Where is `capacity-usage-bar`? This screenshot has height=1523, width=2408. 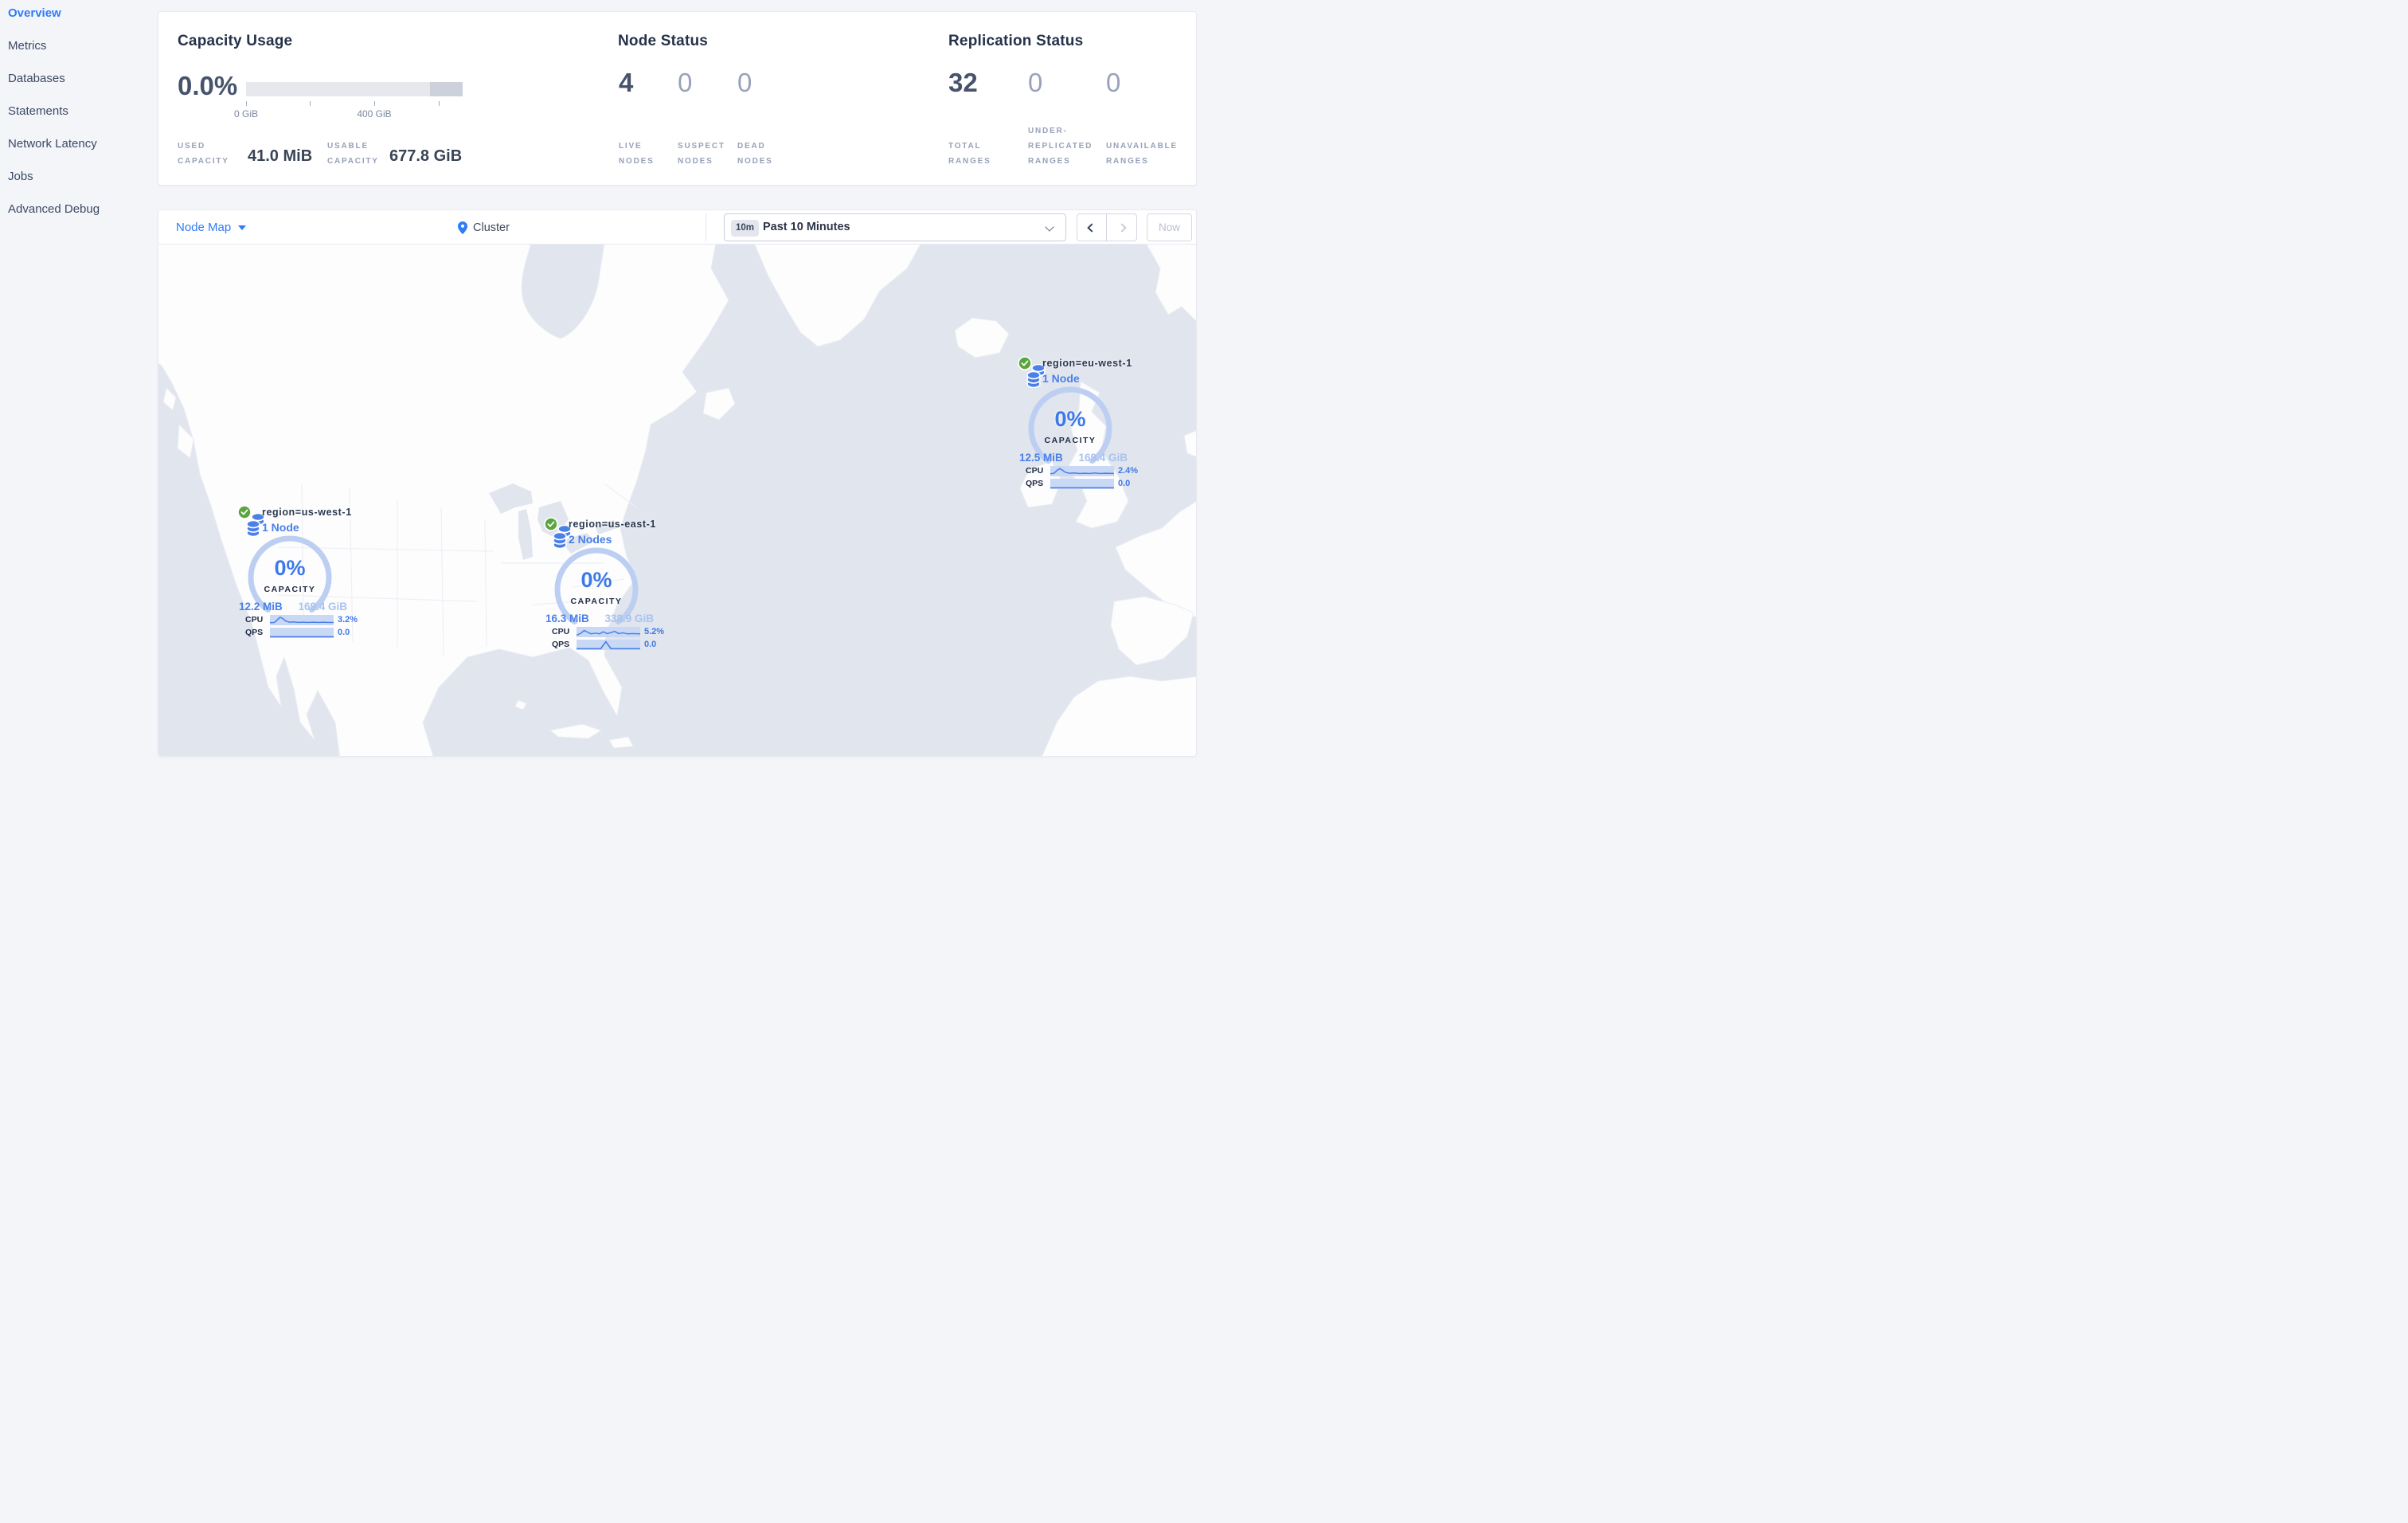 capacity-usage-bar is located at coordinates (354, 89).